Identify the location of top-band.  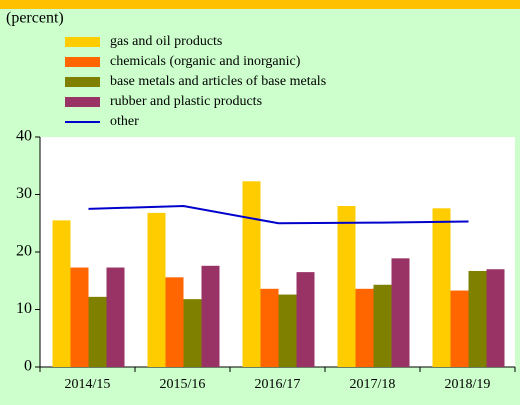
(260, 4).